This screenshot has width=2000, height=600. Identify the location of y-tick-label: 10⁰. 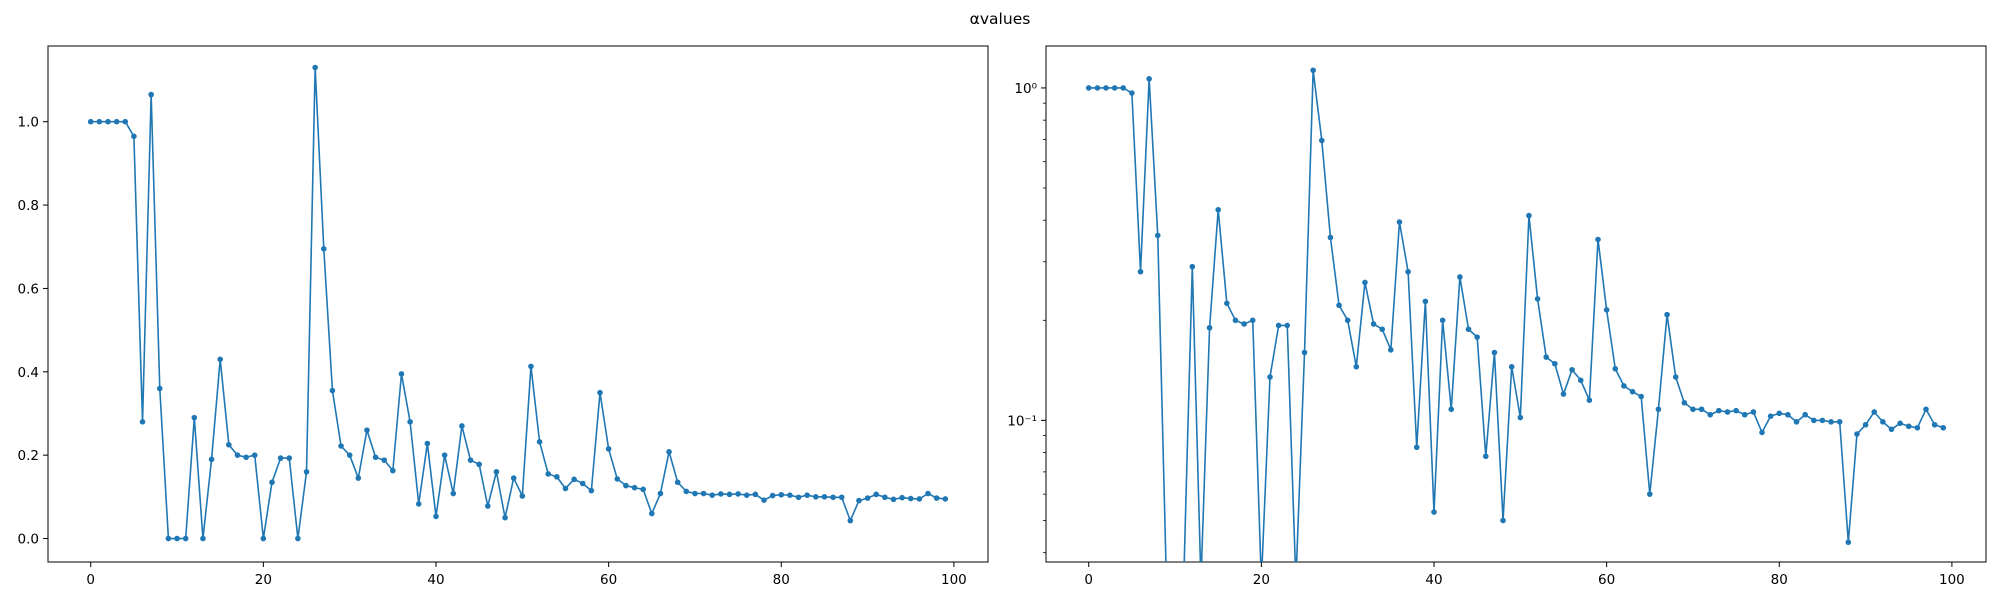
(1025, 89).